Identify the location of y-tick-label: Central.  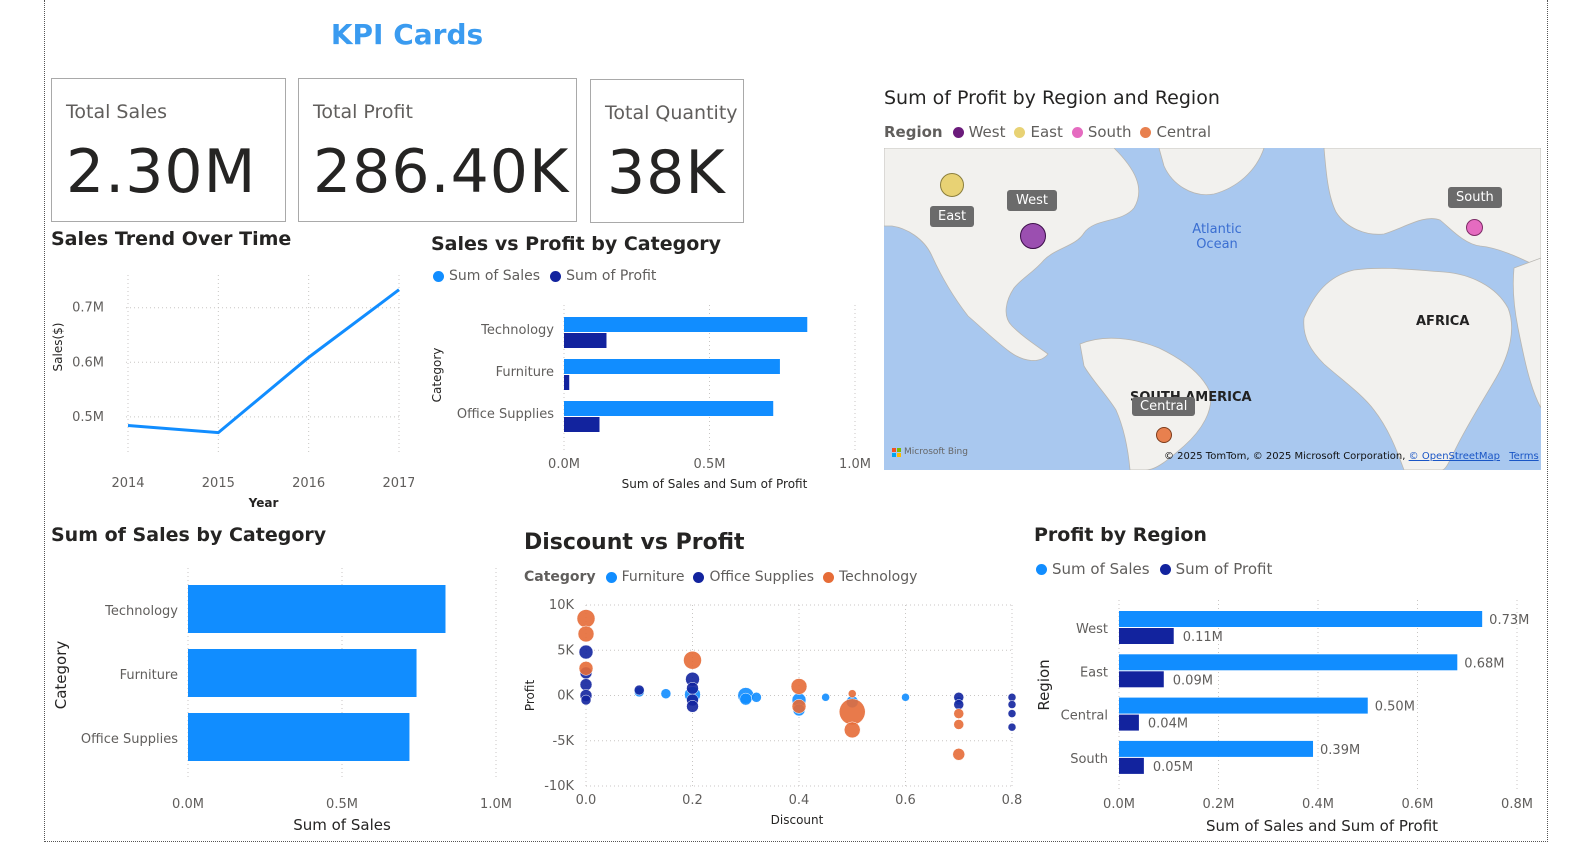
(1084, 716).